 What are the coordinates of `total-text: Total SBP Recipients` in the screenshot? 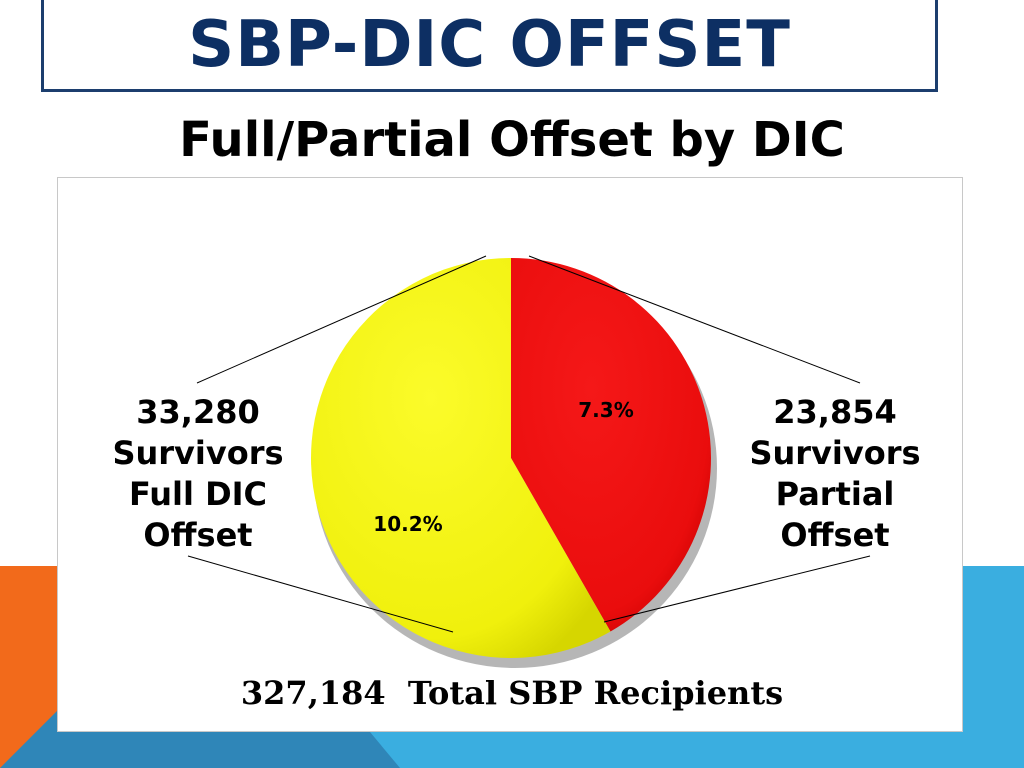 It's located at (595, 693).